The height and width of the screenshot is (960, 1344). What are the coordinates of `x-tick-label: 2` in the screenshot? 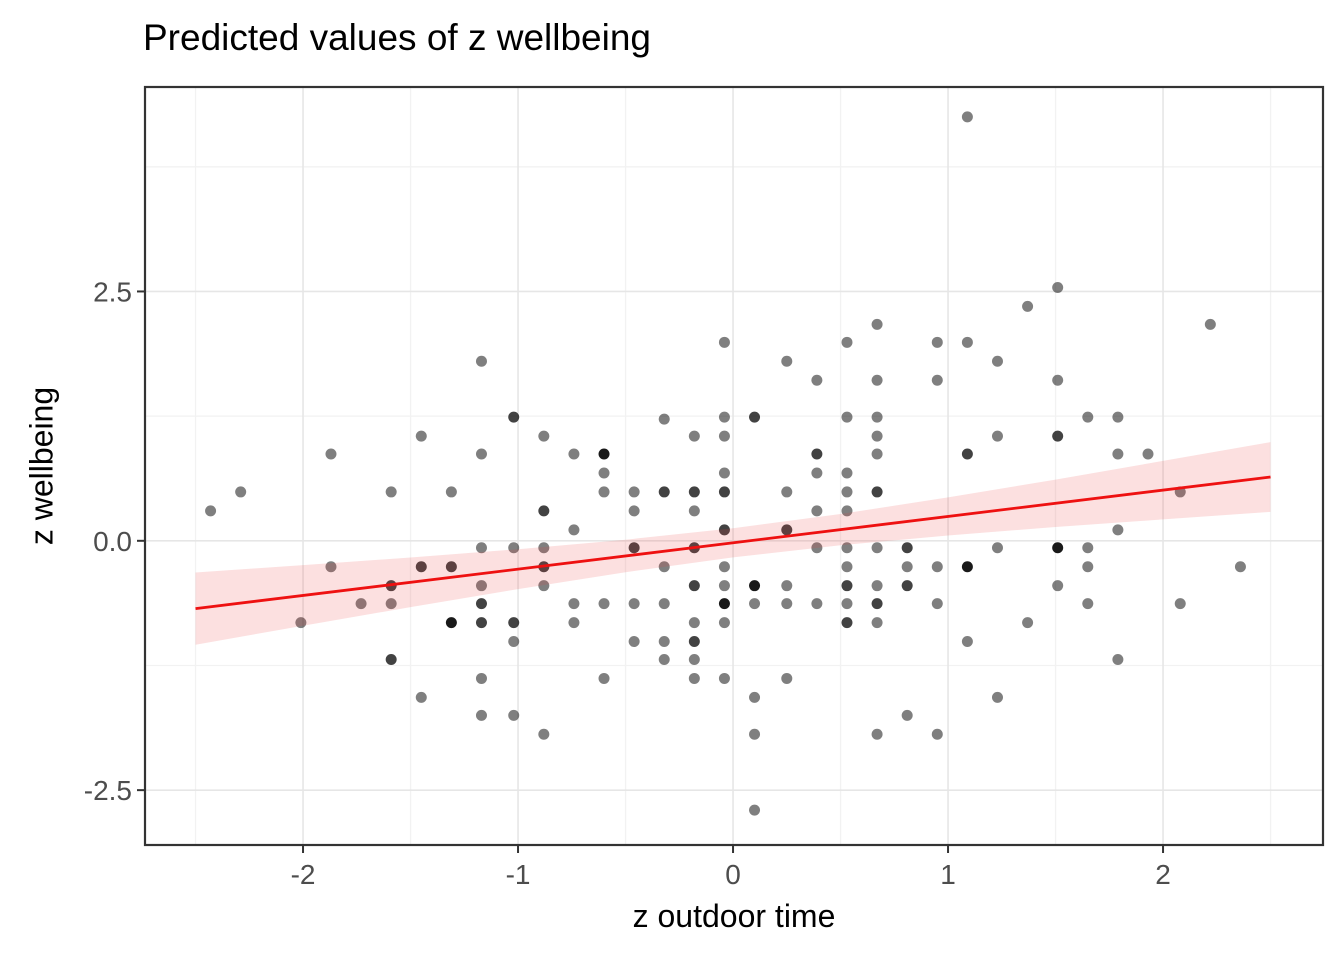 It's located at (1163, 874).